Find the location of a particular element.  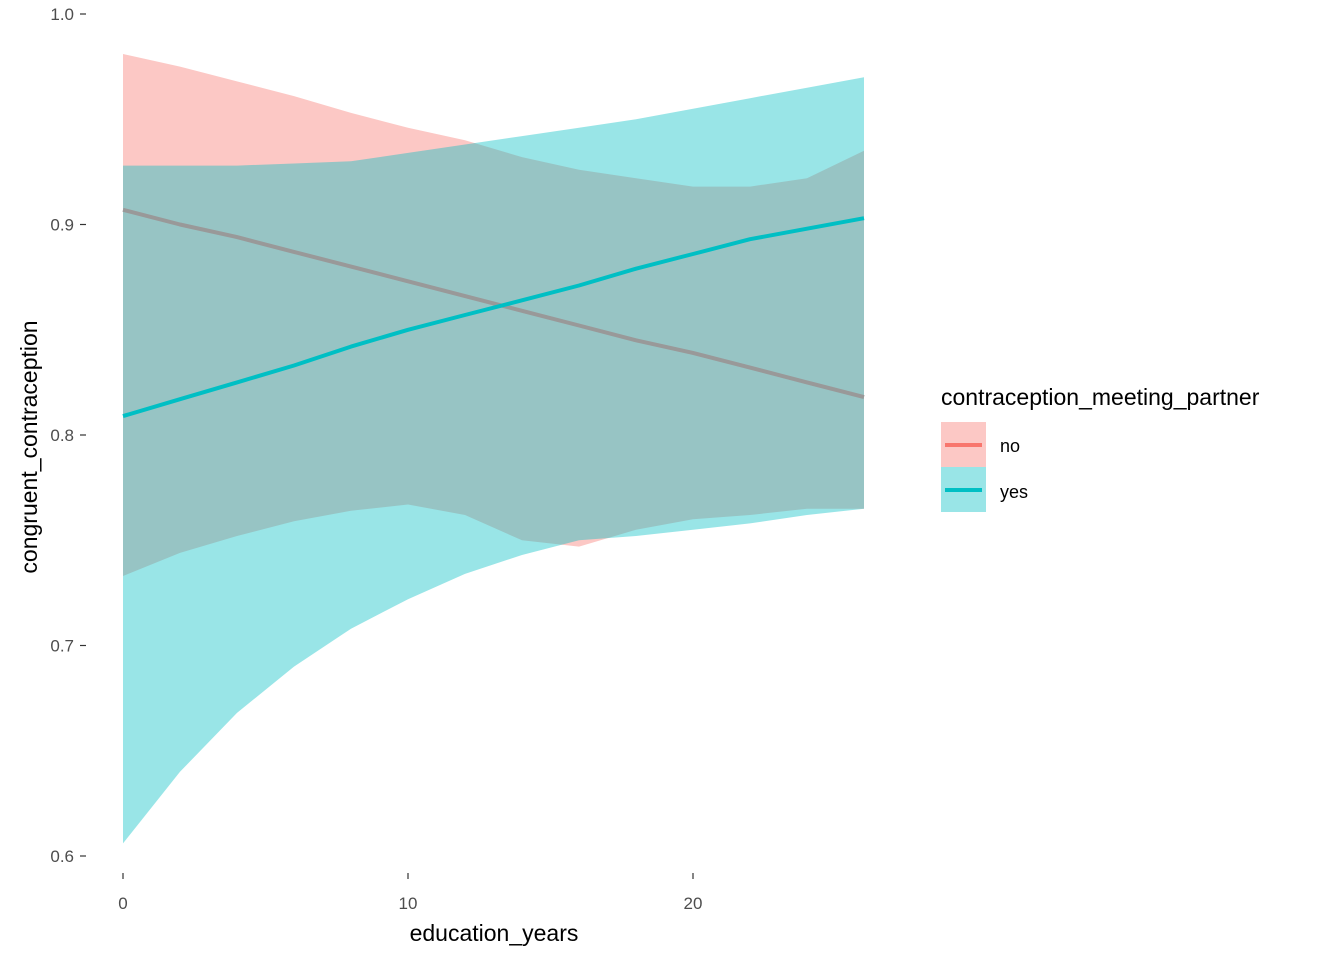

fit-line-no is located at coordinates (493, 303).